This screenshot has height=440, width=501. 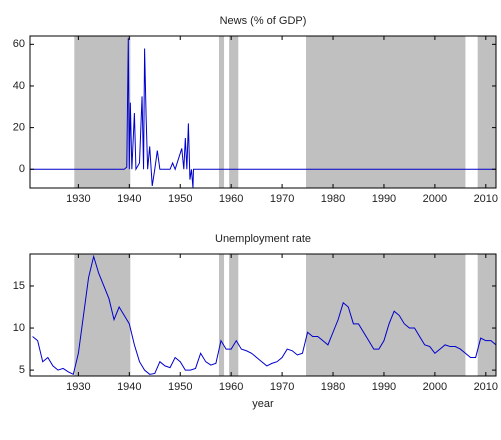 I want to click on y-tick-label: 40, so click(x=19, y=86).